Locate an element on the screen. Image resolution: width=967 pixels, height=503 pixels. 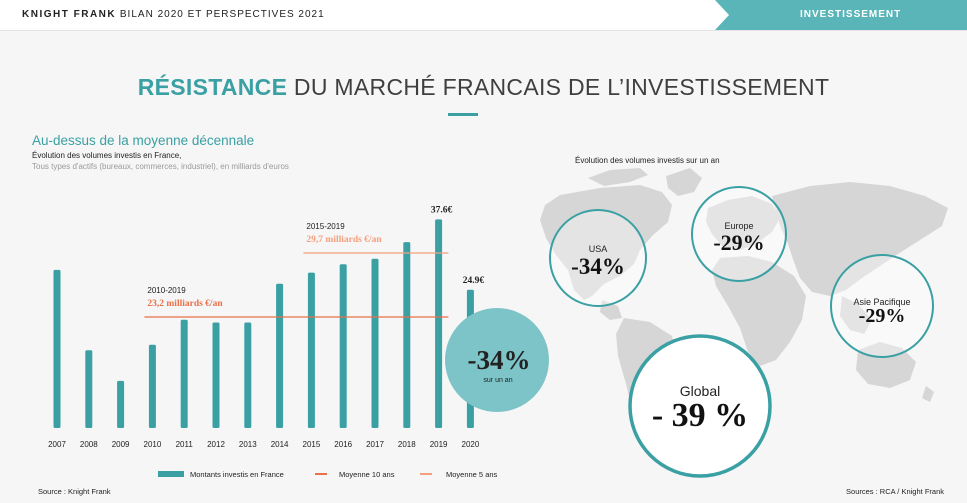
region-name-1: Europe is located at coordinates (738, 226).